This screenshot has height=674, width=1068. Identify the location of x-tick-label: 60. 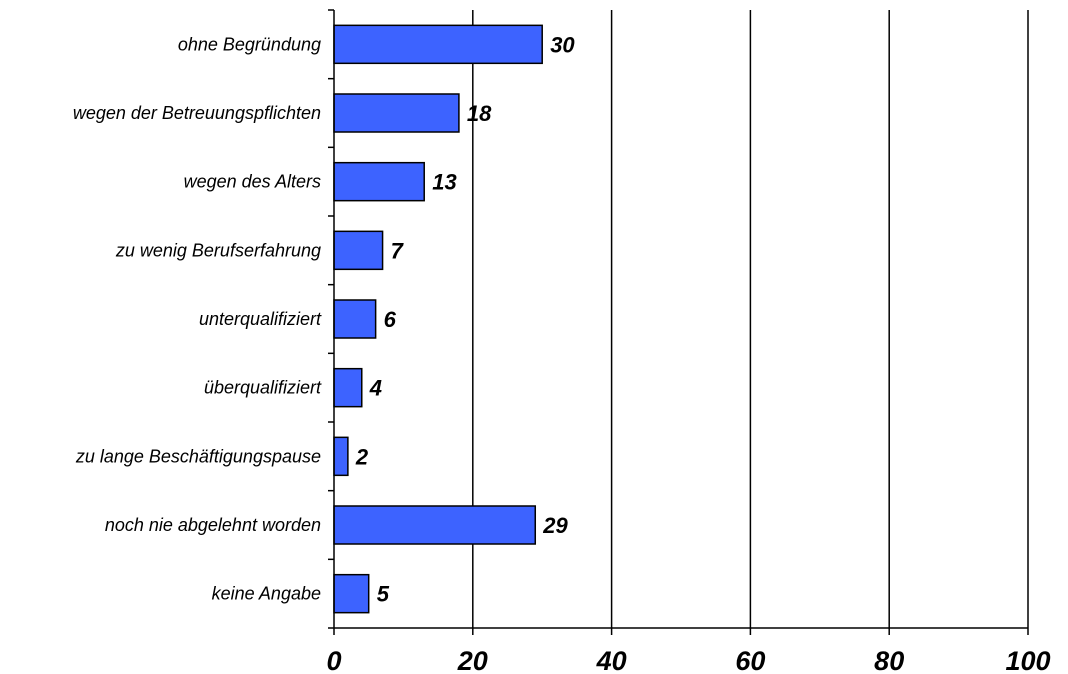
(750, 660).